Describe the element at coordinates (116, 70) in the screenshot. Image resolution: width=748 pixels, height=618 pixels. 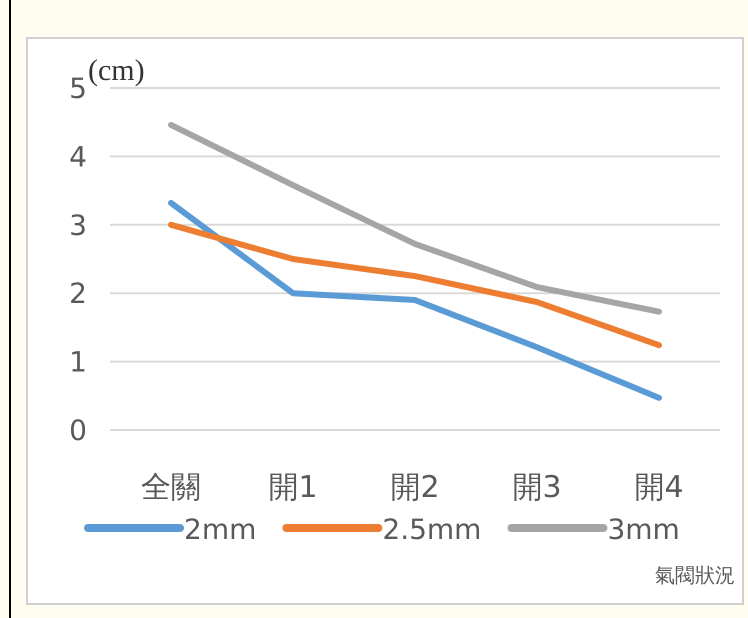
I see `y-axis-title: (cm)` at that location.